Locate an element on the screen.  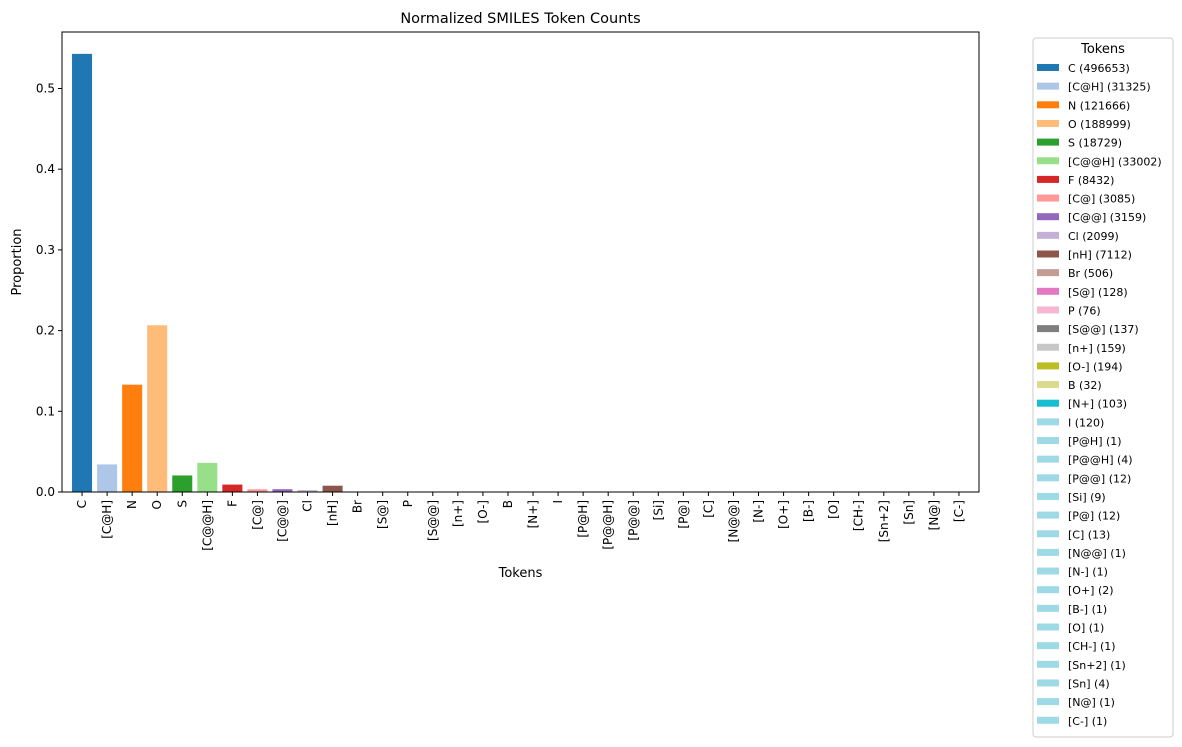
x-tick-label-22: [P@@] is located at coordinates (633, 520).